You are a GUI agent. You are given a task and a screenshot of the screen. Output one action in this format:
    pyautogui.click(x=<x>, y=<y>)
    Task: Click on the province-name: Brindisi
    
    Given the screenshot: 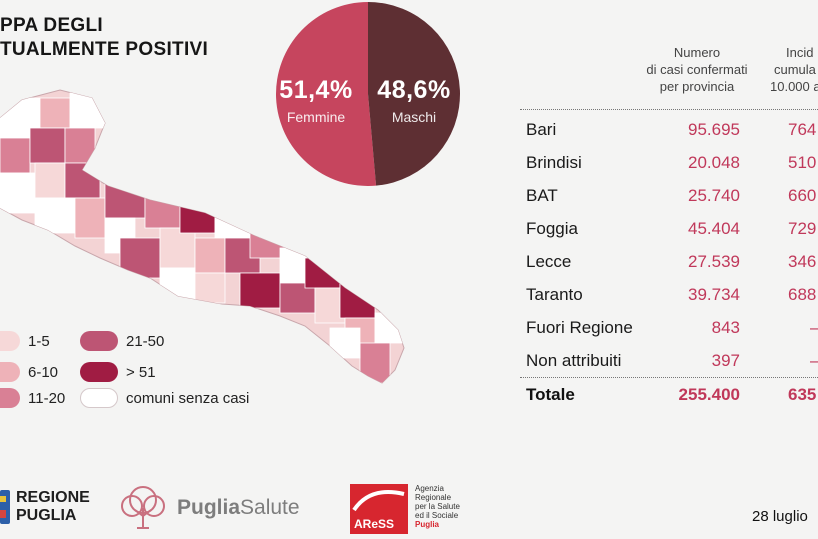 What is the action you would take?
    pyautogui.click(x=554, y=162)
    